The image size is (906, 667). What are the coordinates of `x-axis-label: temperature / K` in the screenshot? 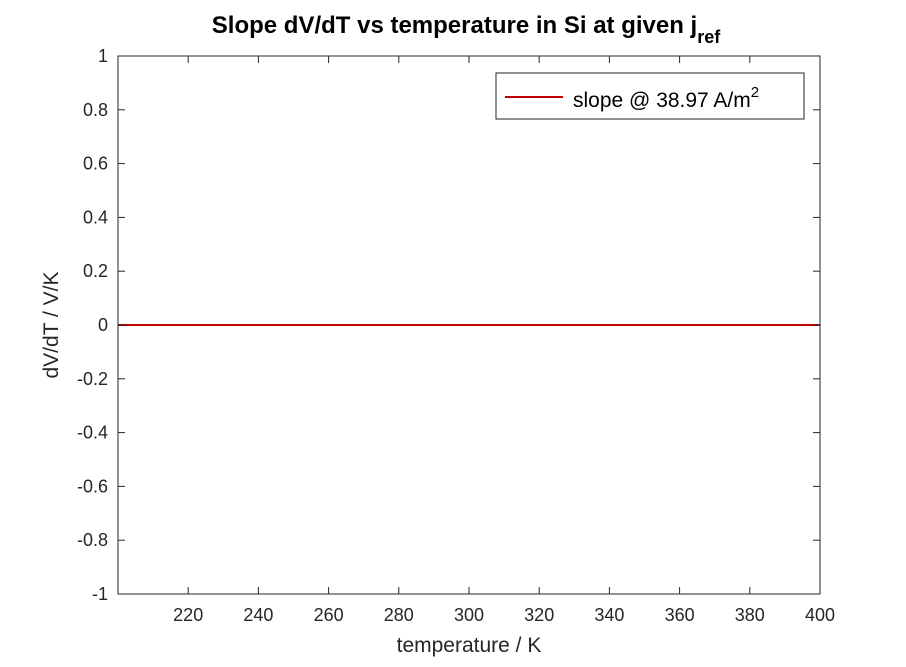 It's located at (469, 645).